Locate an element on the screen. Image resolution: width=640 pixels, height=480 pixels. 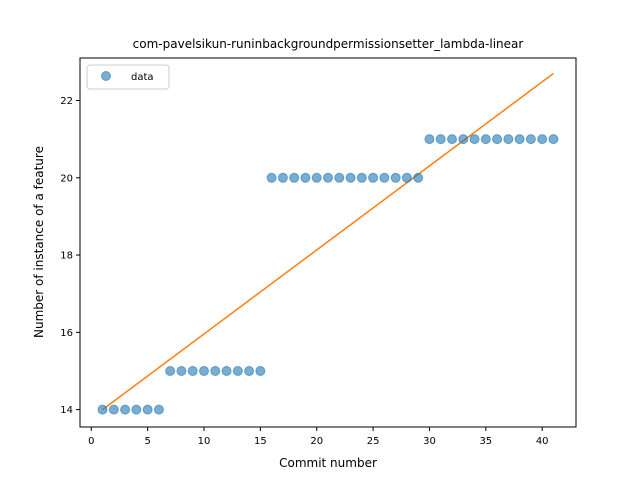
y-tick-label: 18 is located at coordinates (66, 256).